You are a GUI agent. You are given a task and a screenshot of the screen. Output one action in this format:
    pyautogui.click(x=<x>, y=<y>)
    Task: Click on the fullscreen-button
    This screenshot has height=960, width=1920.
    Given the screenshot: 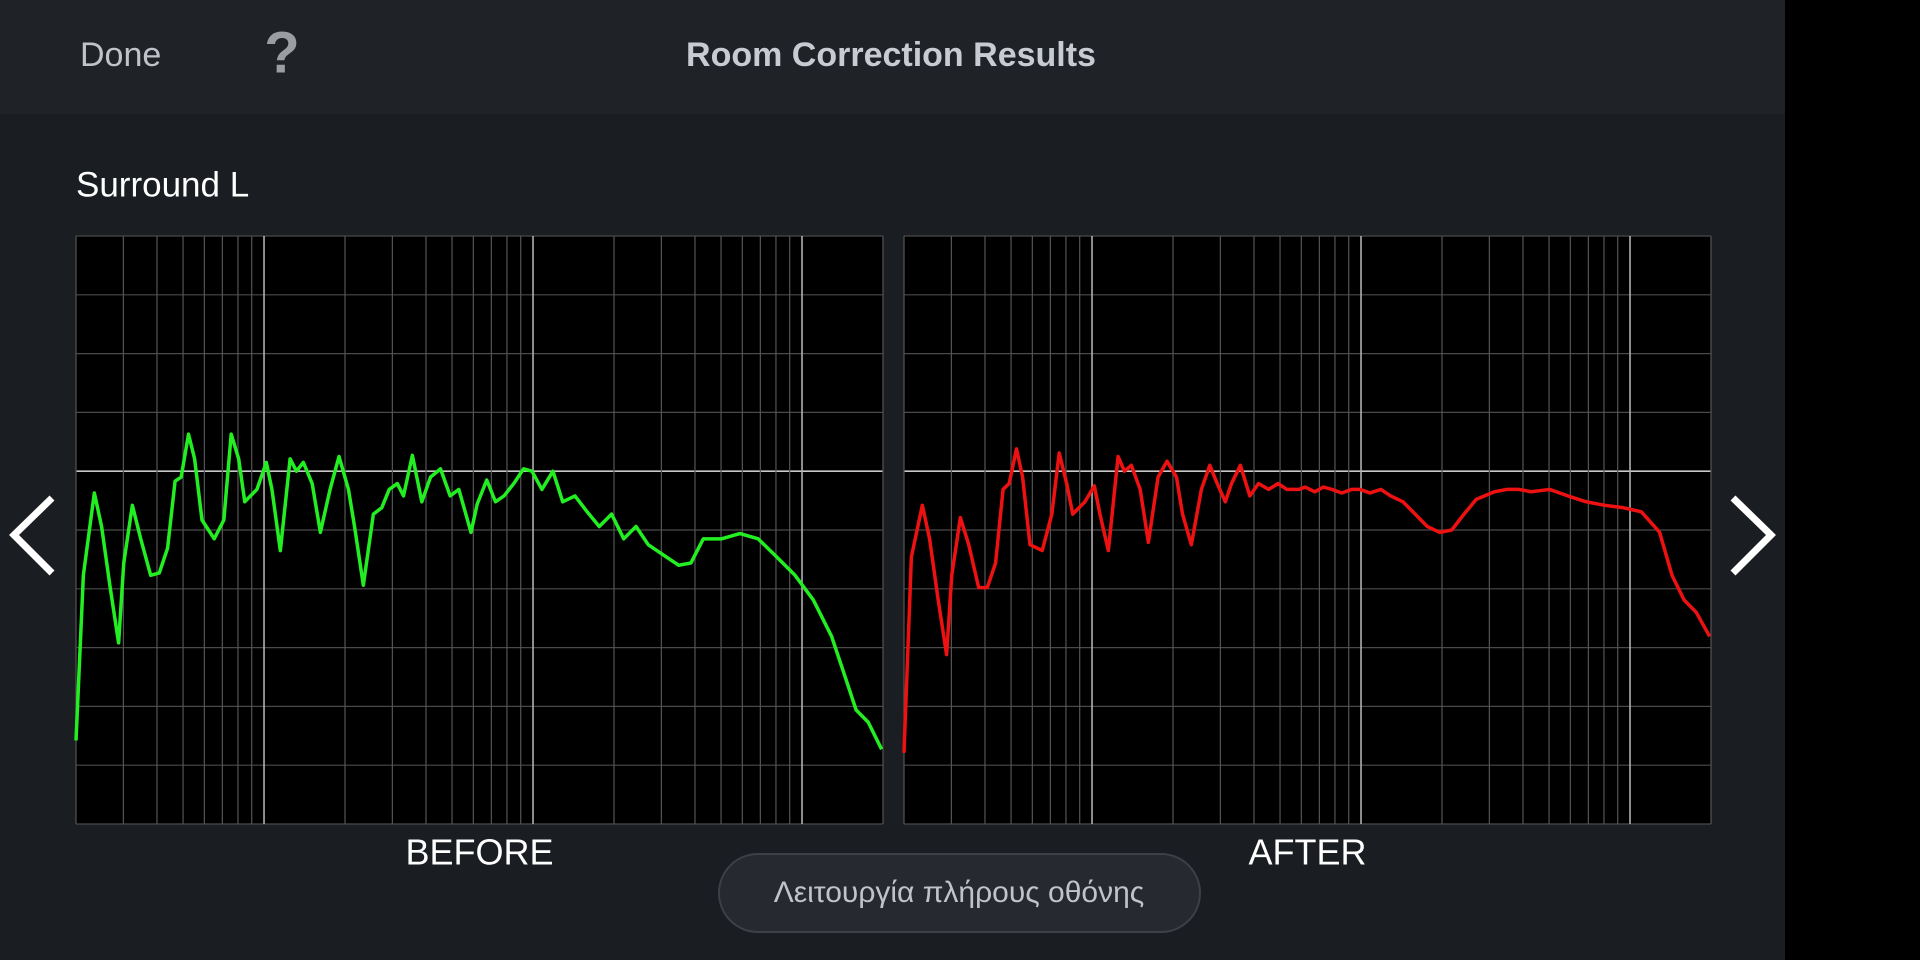 What is the action you would take?
    pyautogui.click(x=959, y=893)
    